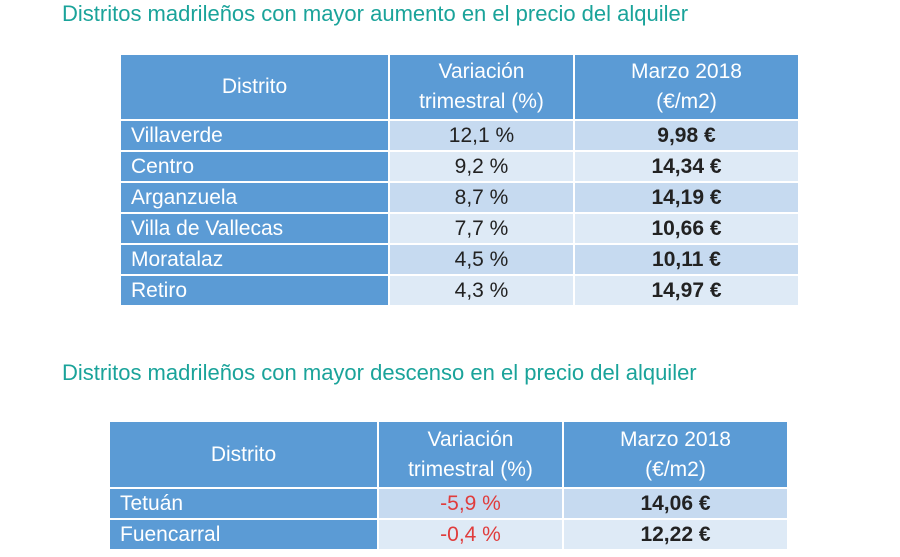 The width and height of the screenshot is (900, 557). What do you see at coordinates (184, 197) in the screenshot?
I see `text: Arganzuela` at bounding box center [184, 197].